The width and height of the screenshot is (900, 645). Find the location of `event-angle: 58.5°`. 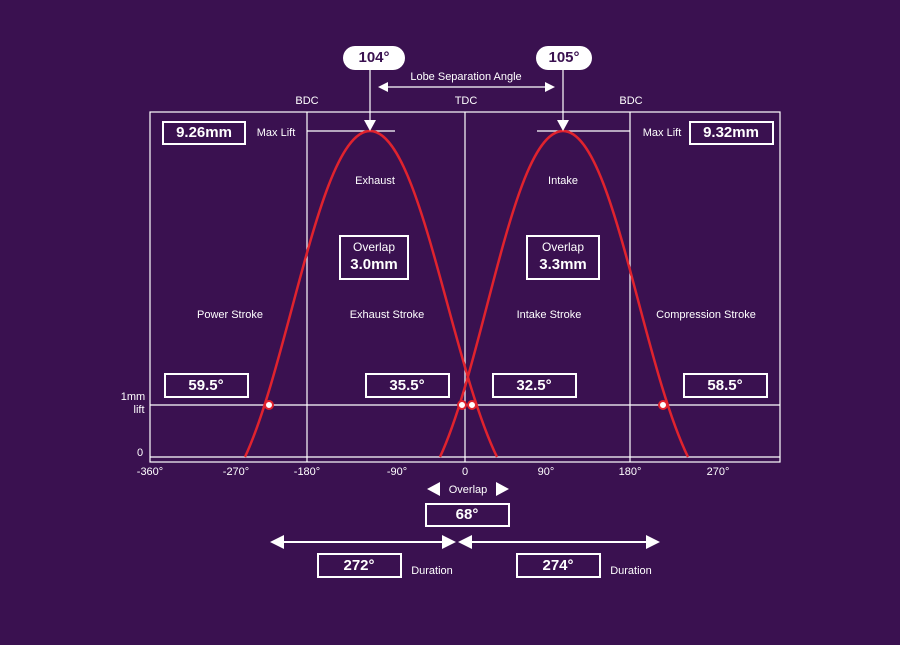

event-angle: 58.5° is located at coordinates (724, 385).